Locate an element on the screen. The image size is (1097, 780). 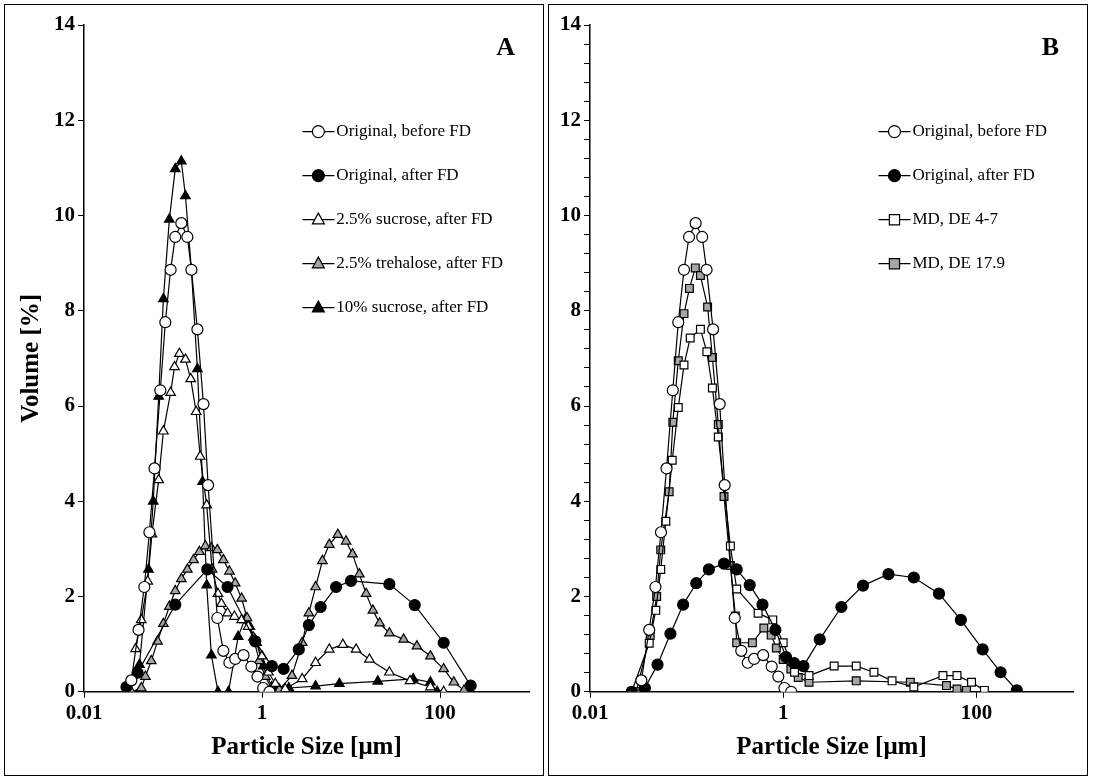
legend-label: 10% sucrose, after FD is located at coordinates (412, 307).